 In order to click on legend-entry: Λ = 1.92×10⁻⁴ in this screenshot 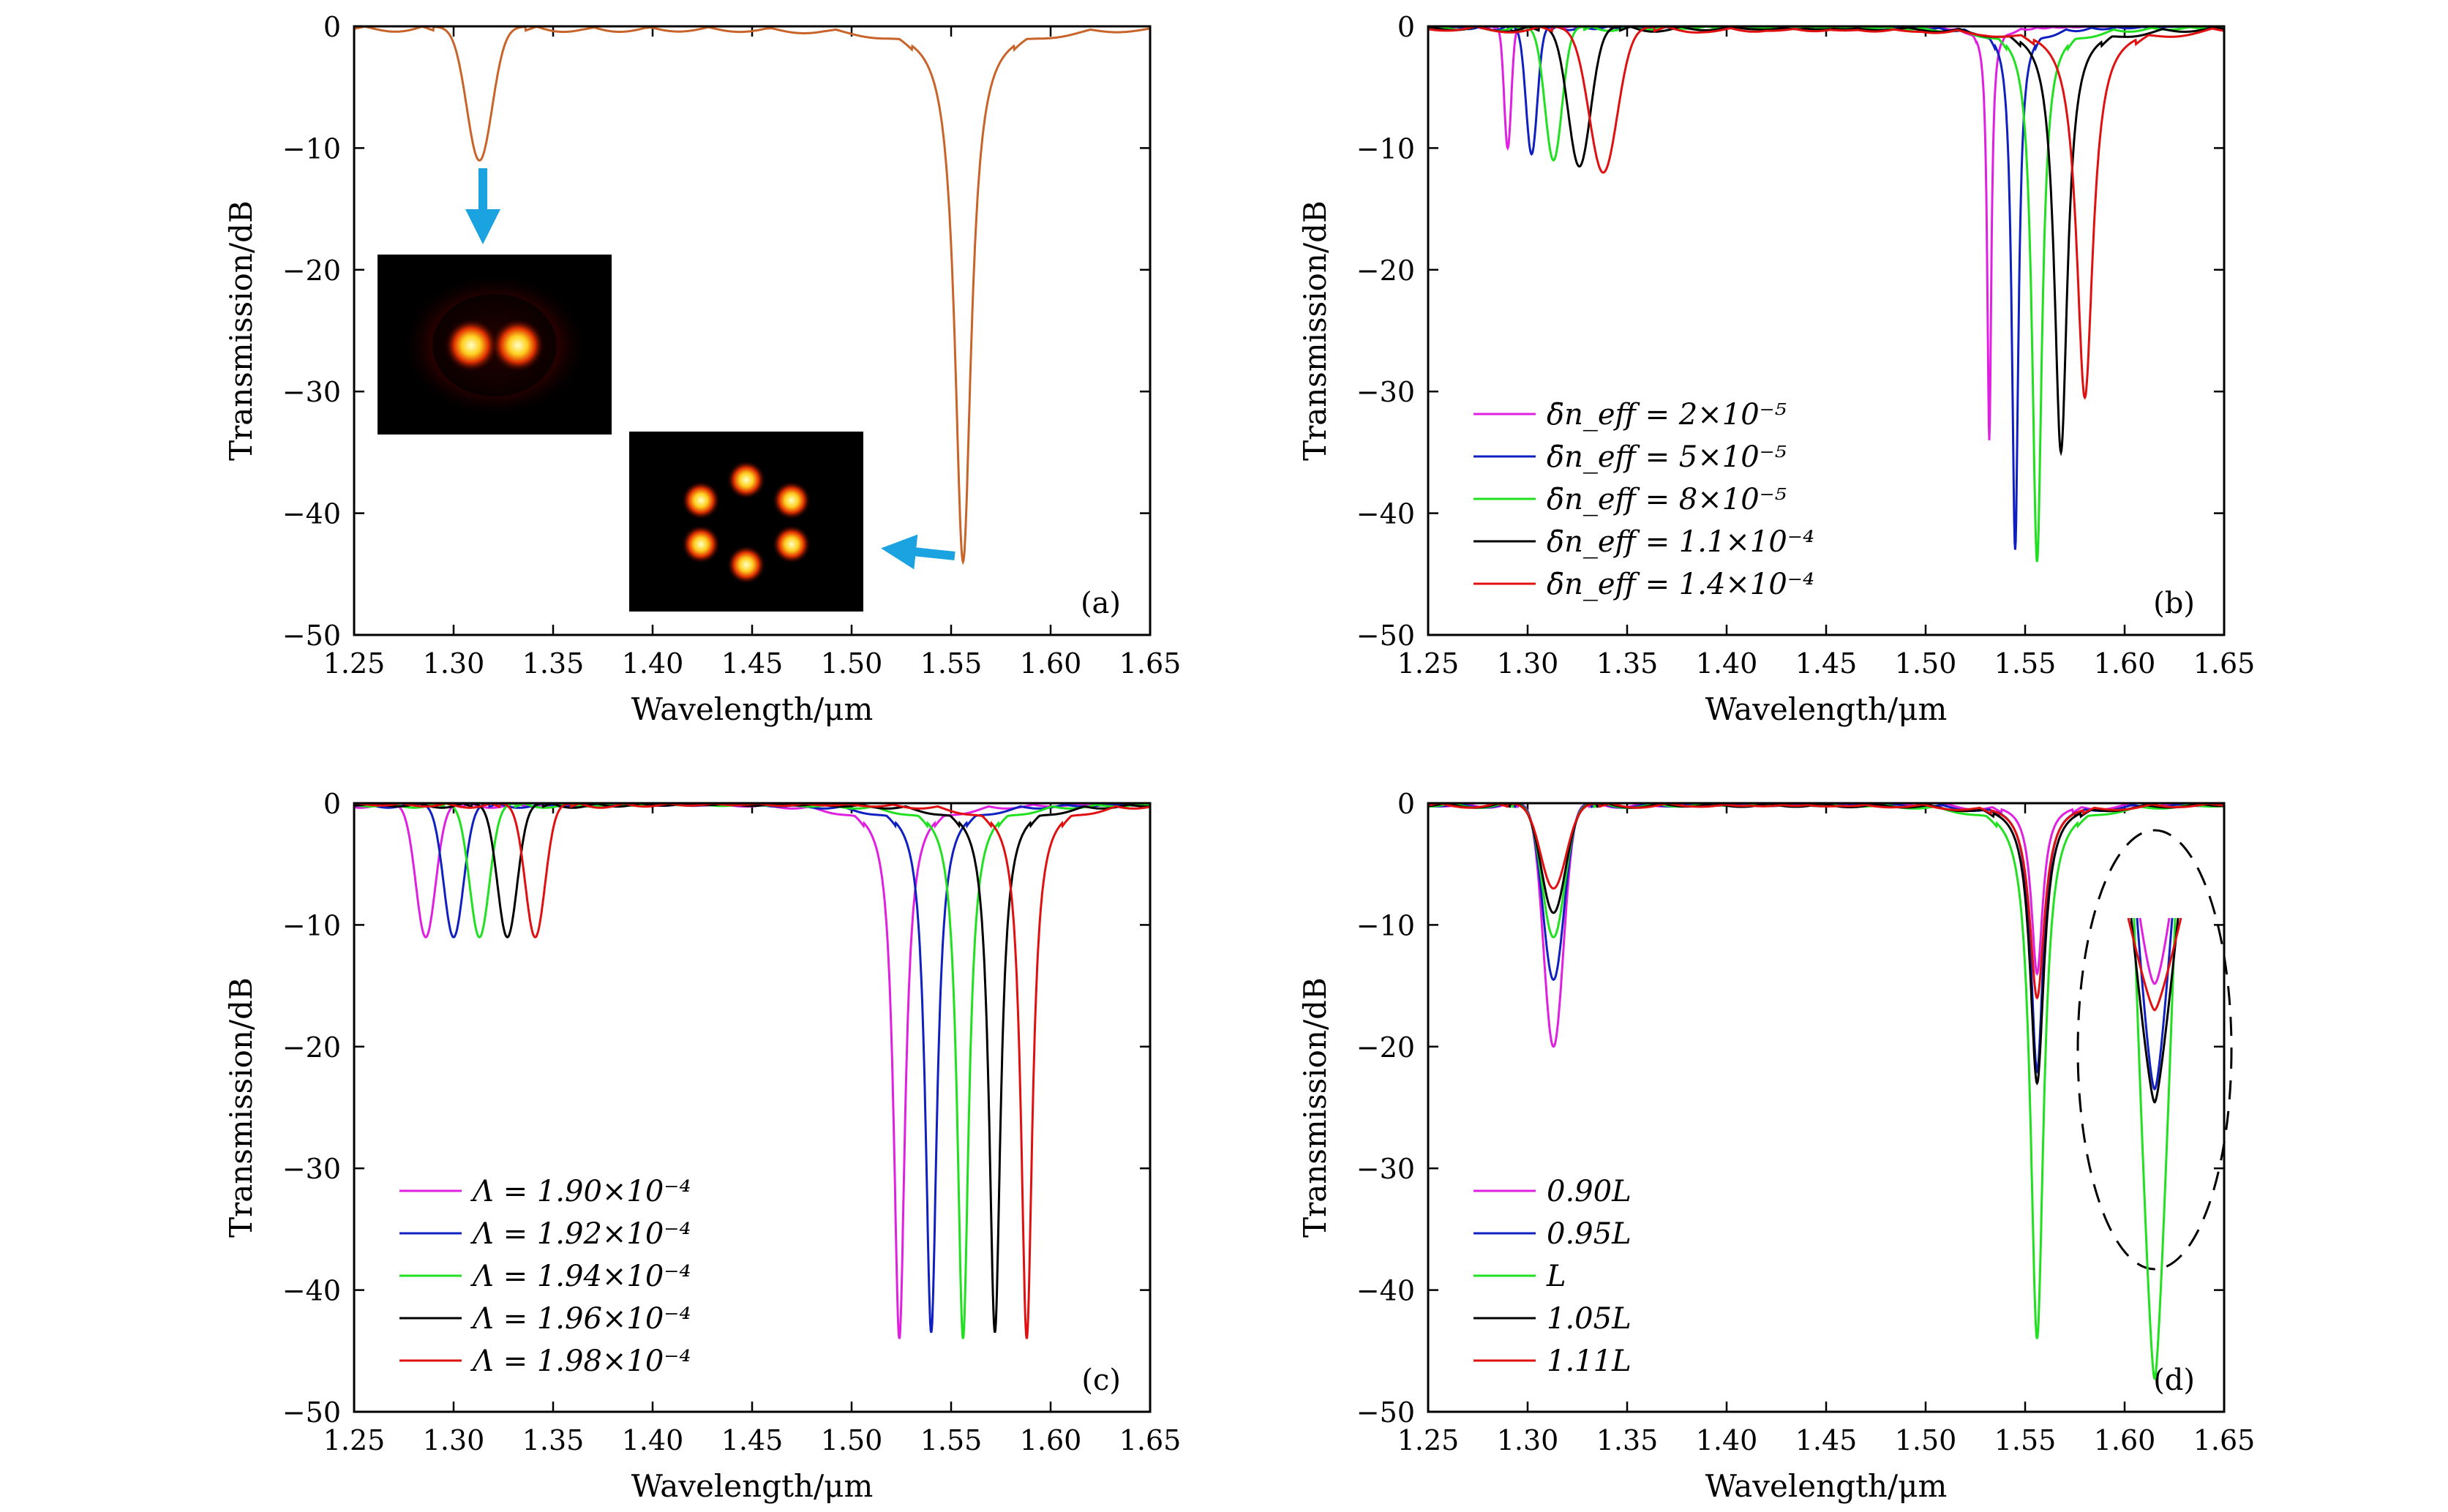, I will do `click(580, 1234)`.